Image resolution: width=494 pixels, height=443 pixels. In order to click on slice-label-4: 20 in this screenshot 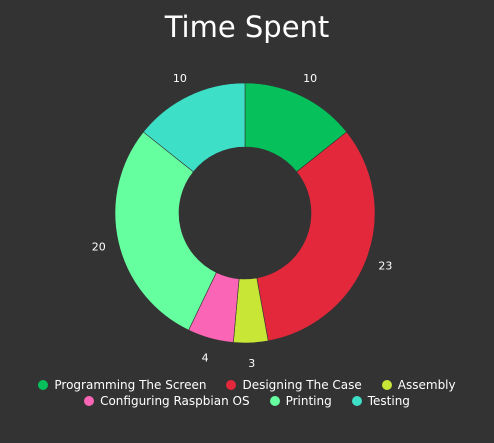, I will do `click(99, 246)`.